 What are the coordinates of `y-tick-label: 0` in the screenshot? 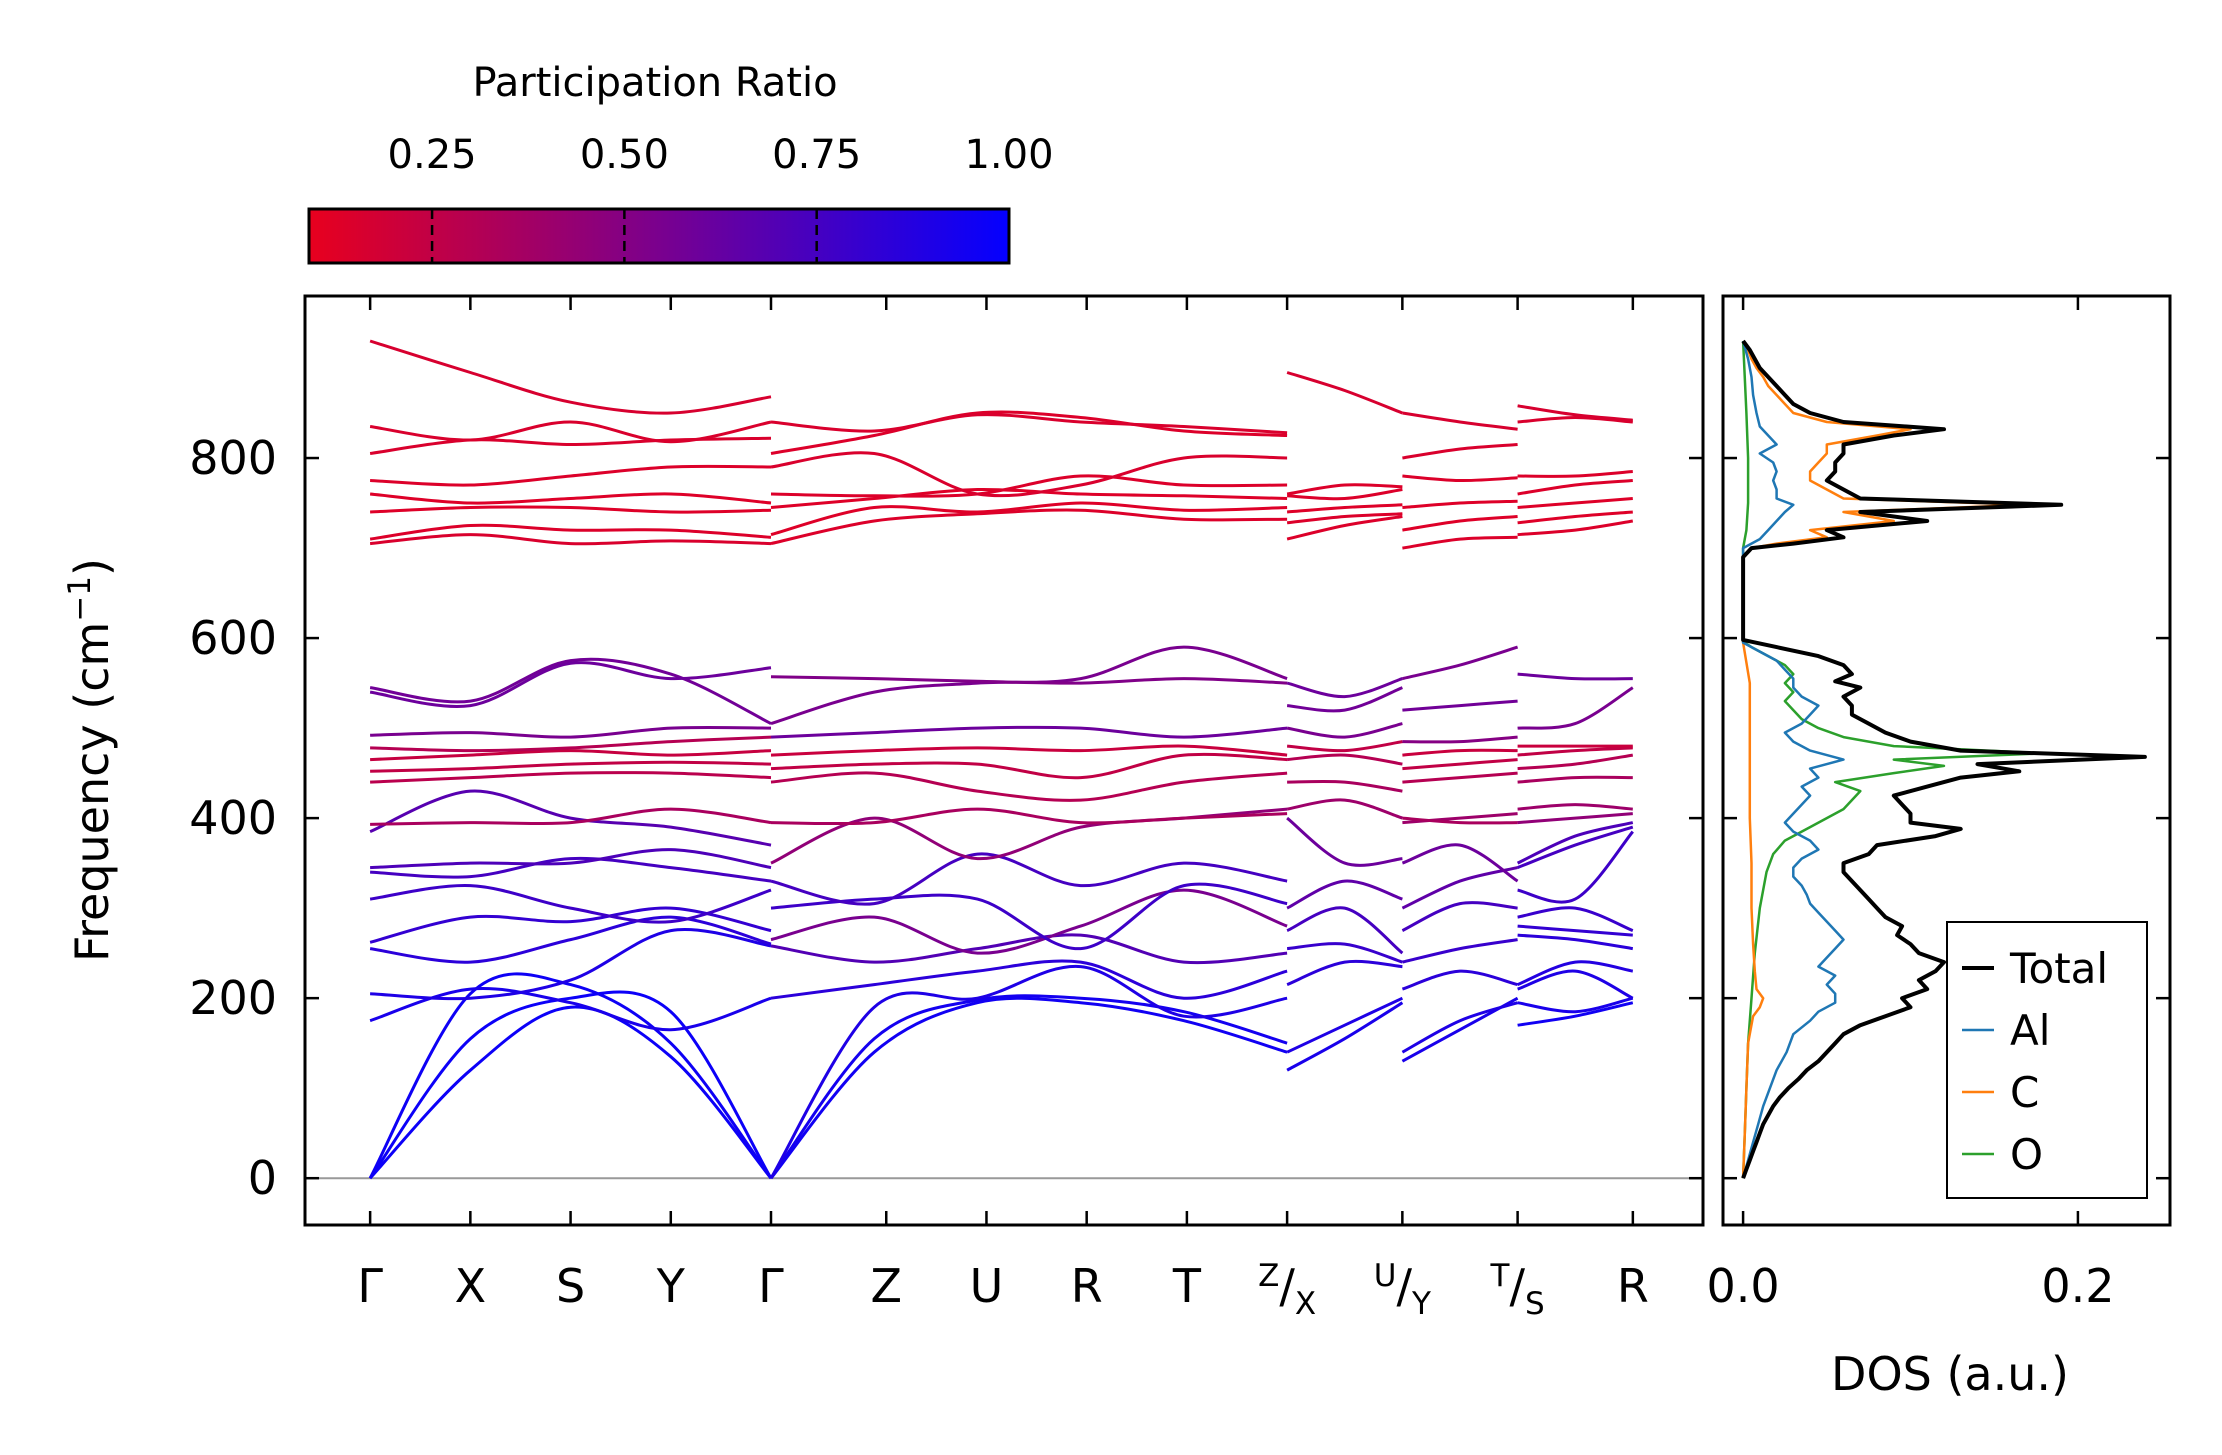 It's located at (262, 1178).